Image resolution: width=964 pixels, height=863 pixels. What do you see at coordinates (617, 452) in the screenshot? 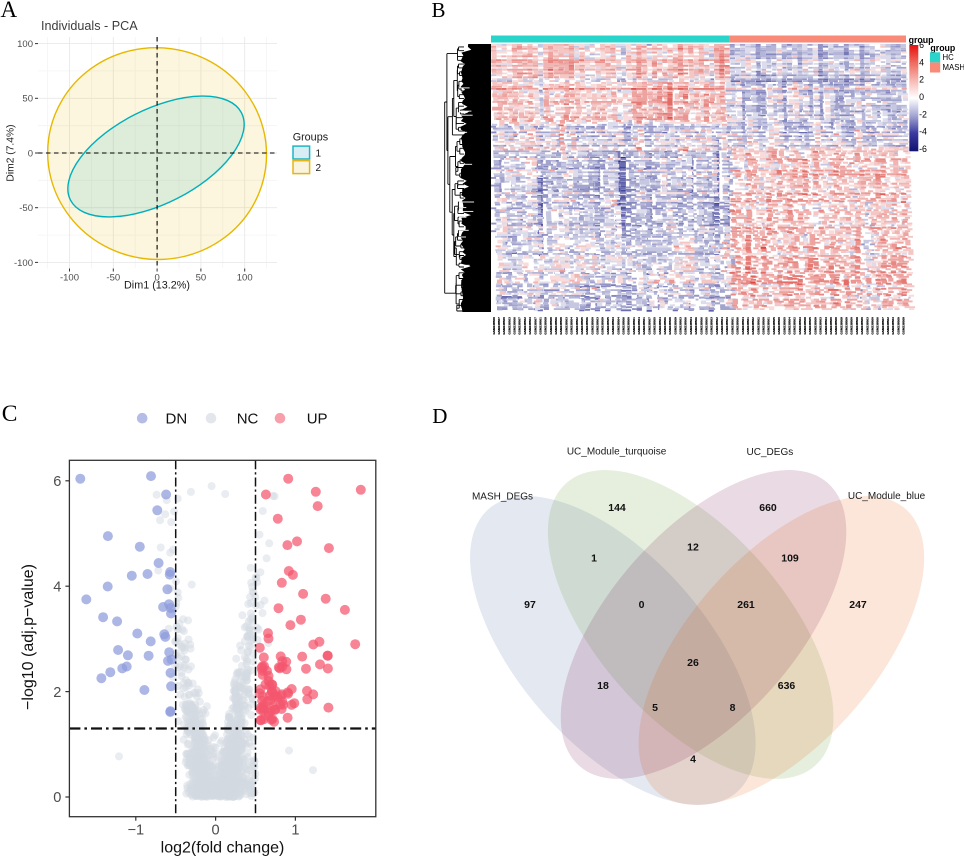
I see `svg-text: UC_Module_turquoise` at bounding box center [617, 452].